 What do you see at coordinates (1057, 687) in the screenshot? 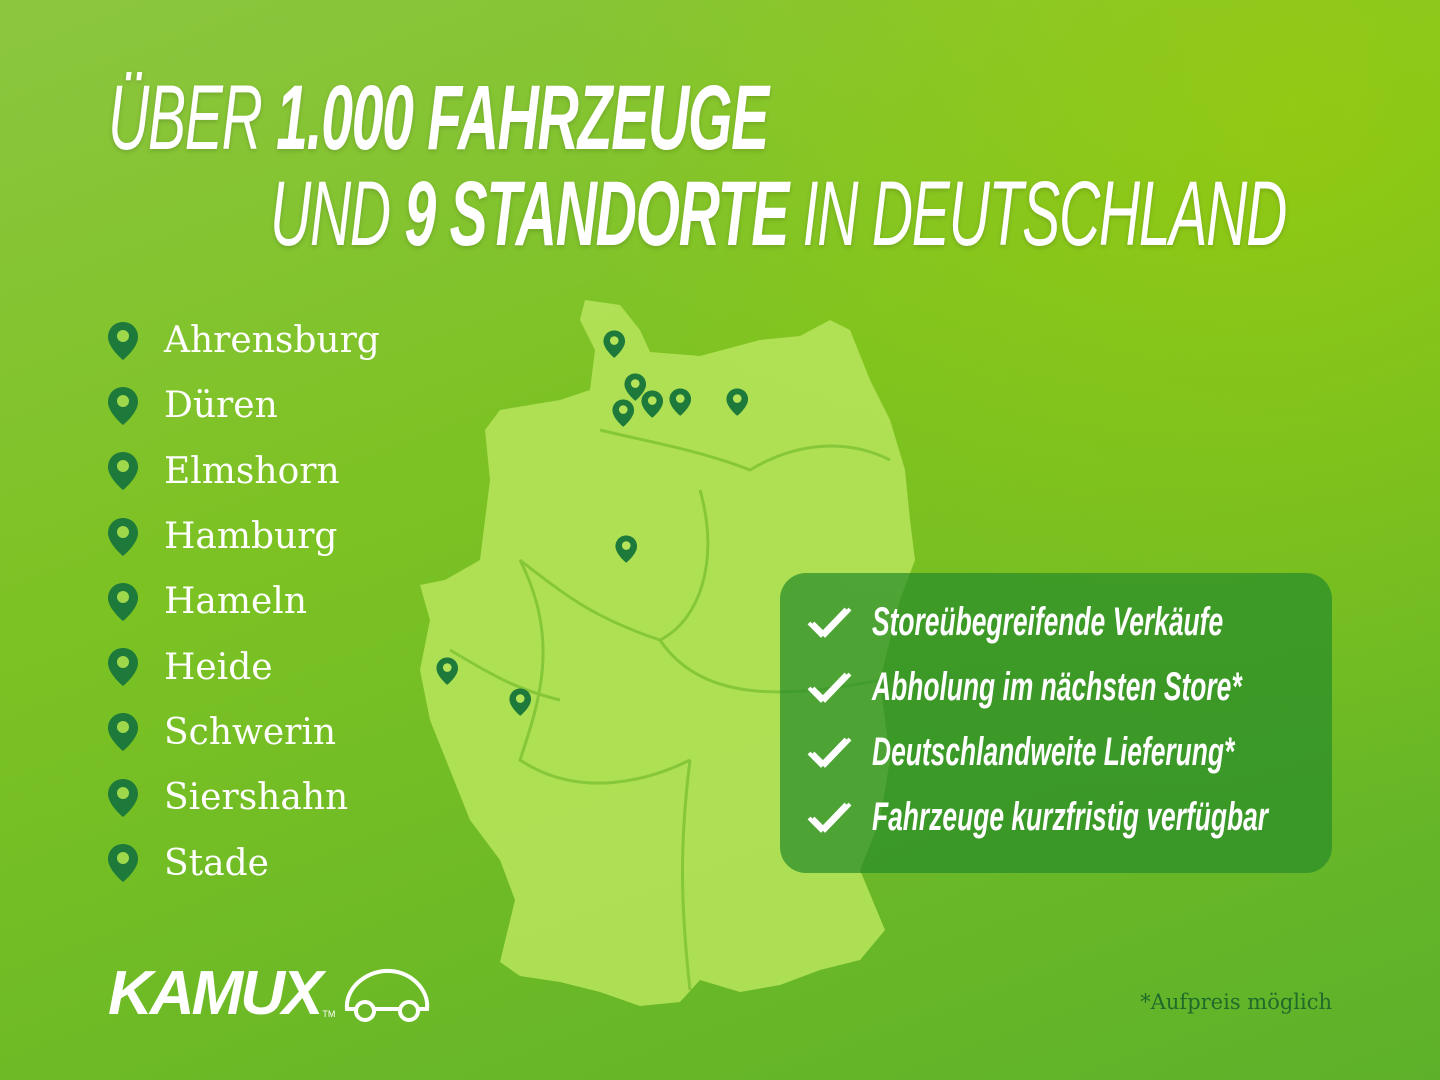
I see `feature-text: Abholung im nächsten Store*` at bounding box center [1057, 687].